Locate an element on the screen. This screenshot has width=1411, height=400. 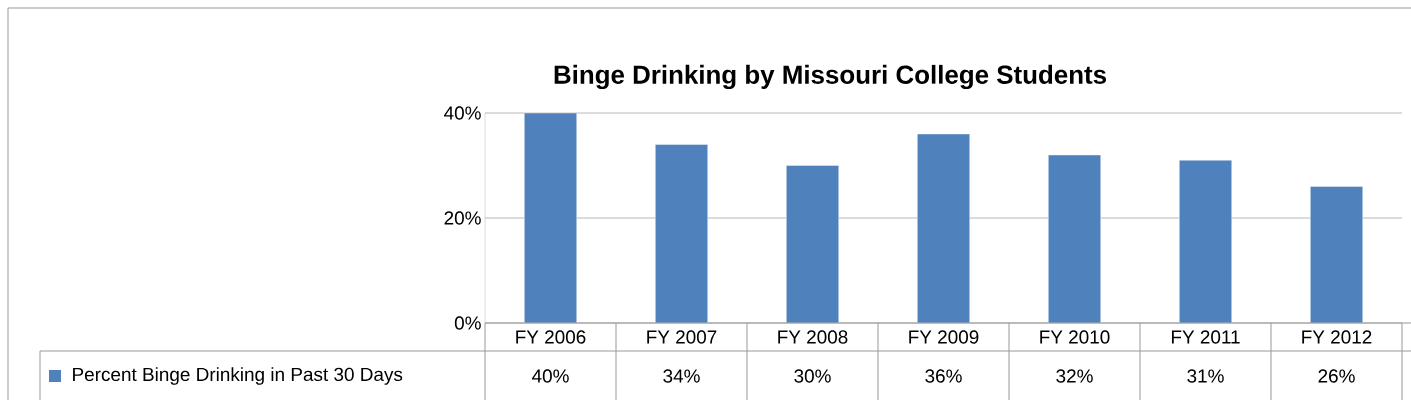
x-tick-label: FY 2011 is located at coordinates (1205, 337).